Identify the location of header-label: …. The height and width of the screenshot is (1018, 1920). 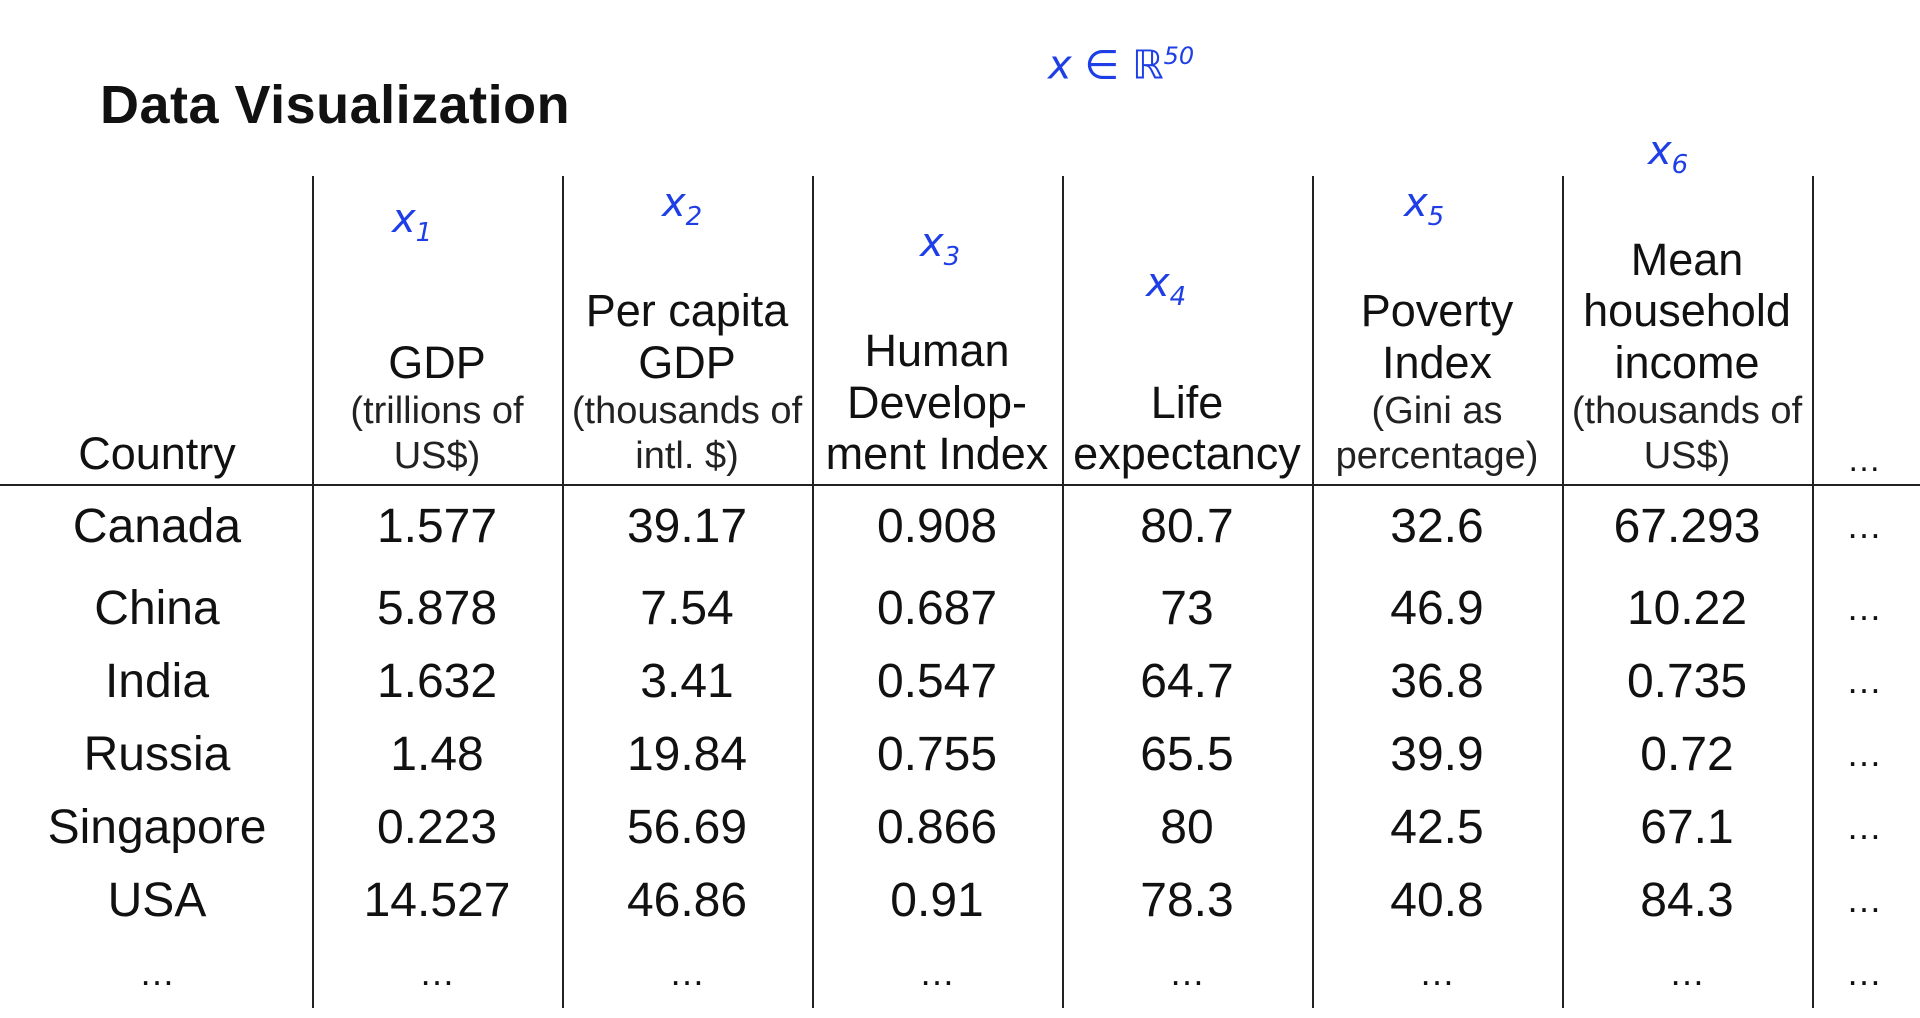
(1864, 459).